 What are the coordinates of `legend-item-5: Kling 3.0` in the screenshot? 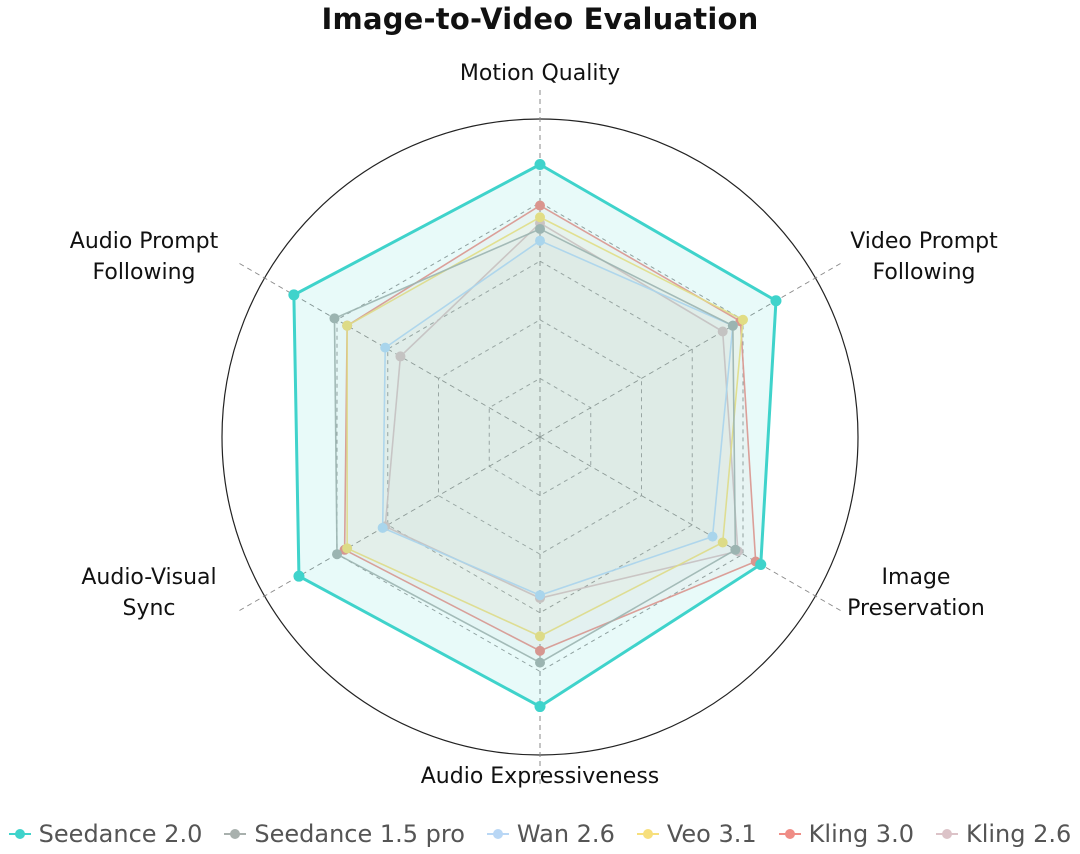 It's located at (846, 834).